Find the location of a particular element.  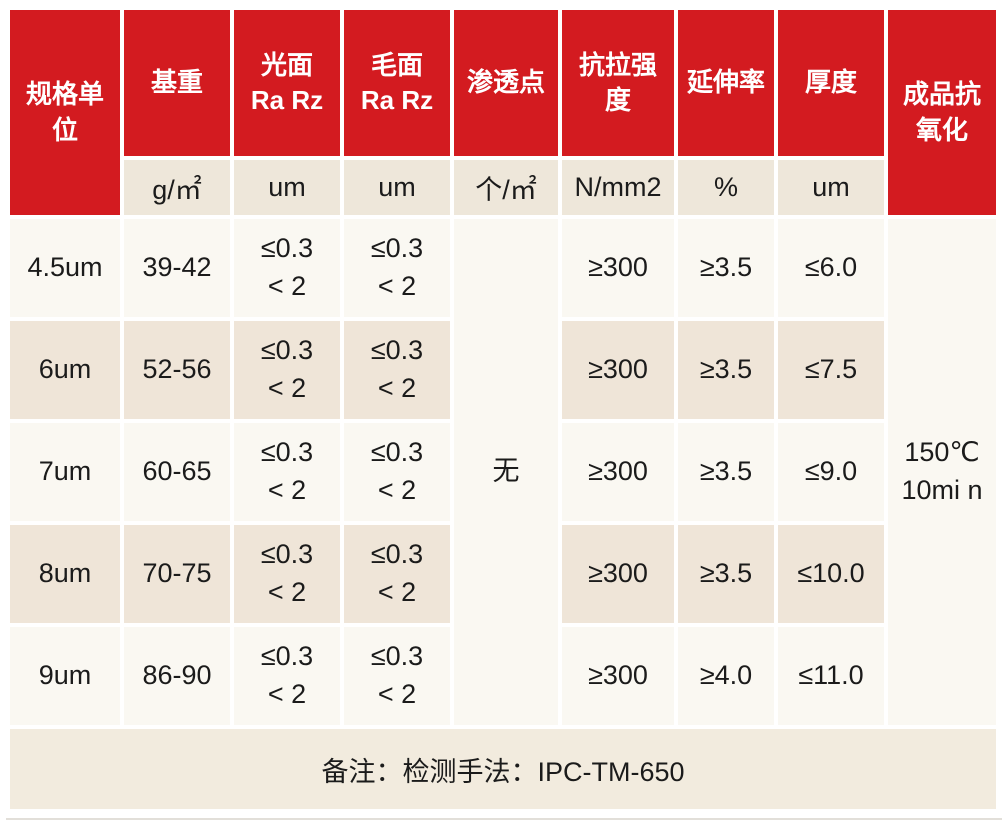

cell-elongation: ≥4.0 is located at coordinates (726, 676).